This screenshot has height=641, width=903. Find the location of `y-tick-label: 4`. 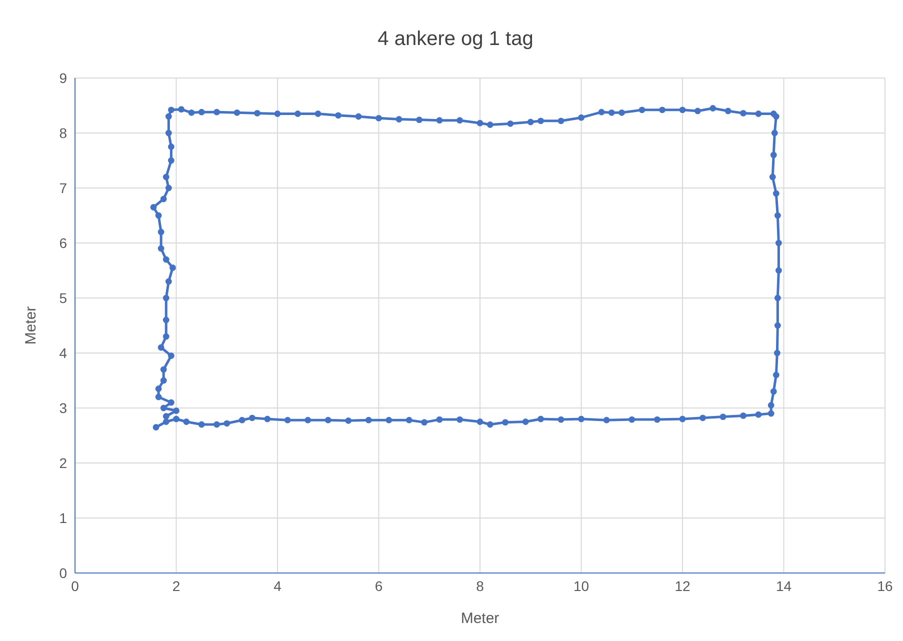

y-tick-label: 4 is located at coordinates (63, 352).